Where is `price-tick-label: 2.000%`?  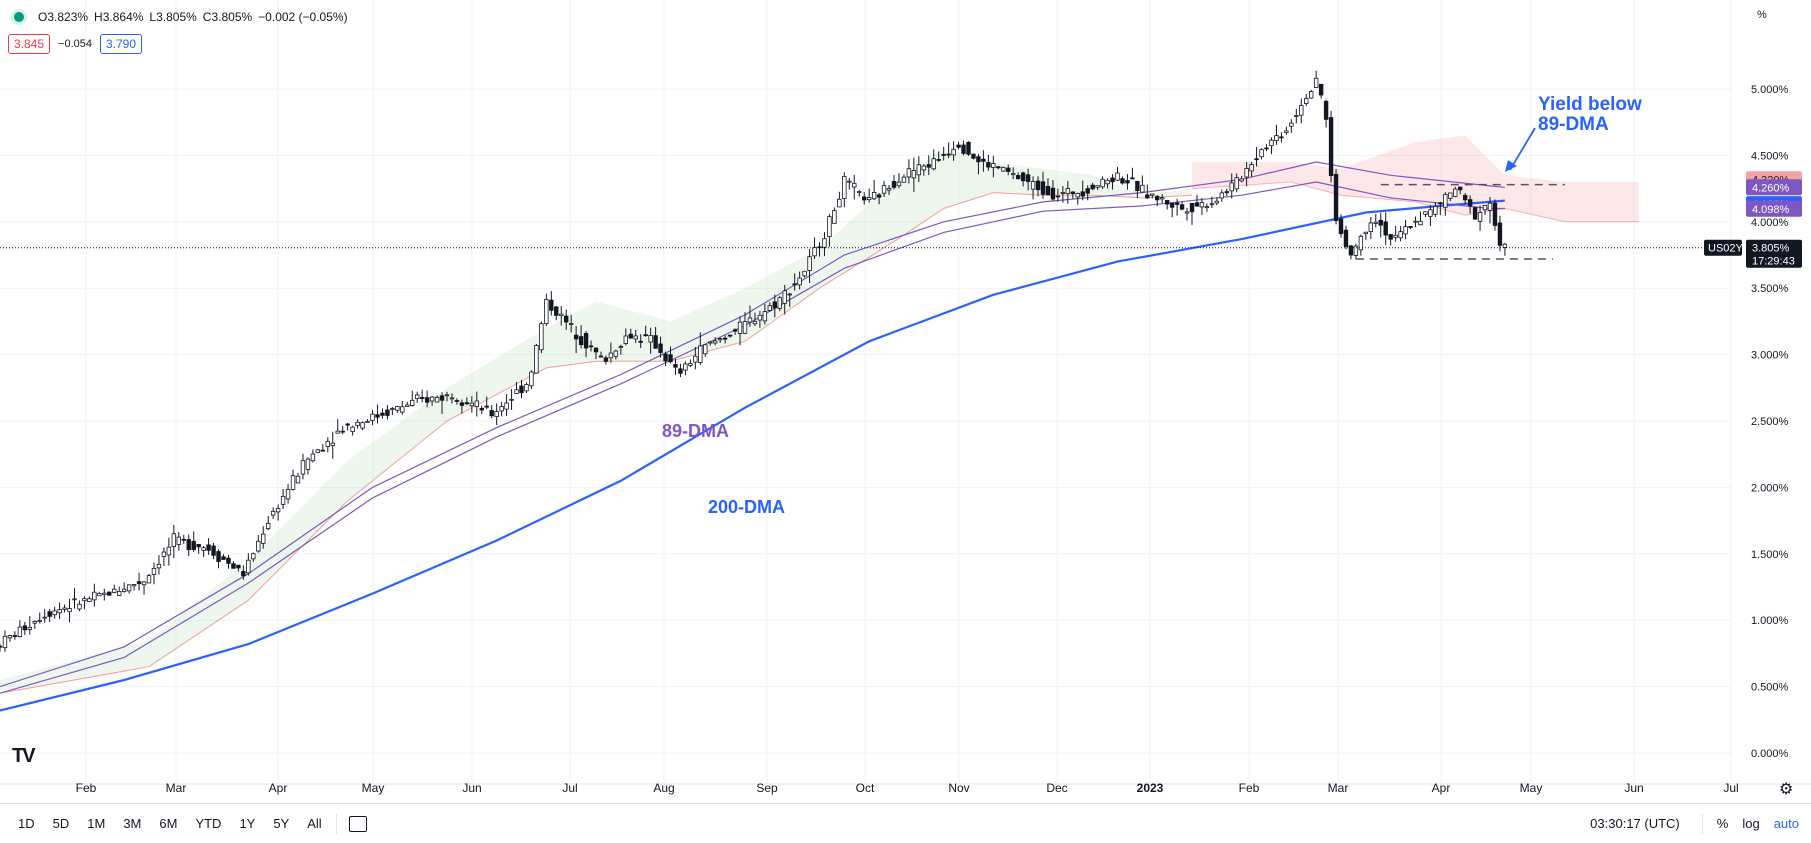
price-tick-label: 2.000% is located at coordinates (1770, 488).